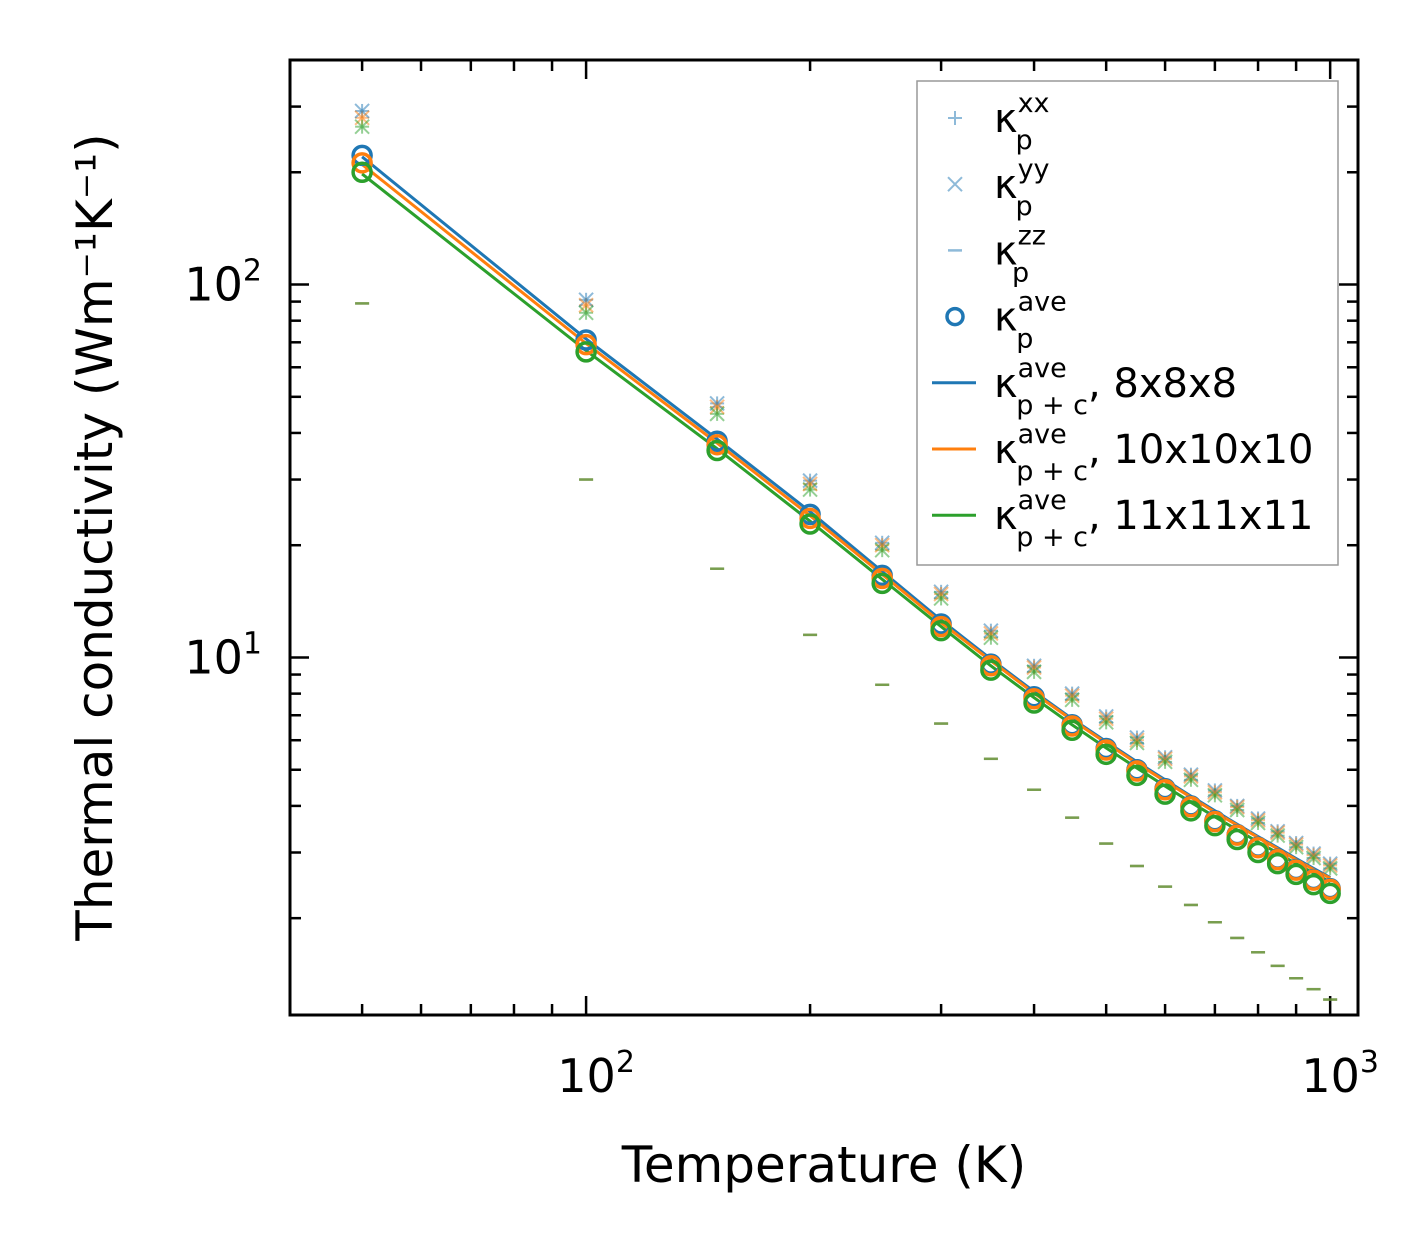  What do you see at coordinates (1030, 321) in the screenshot?
I see `legend-label: κave p` at bounding box center [1030, 321].